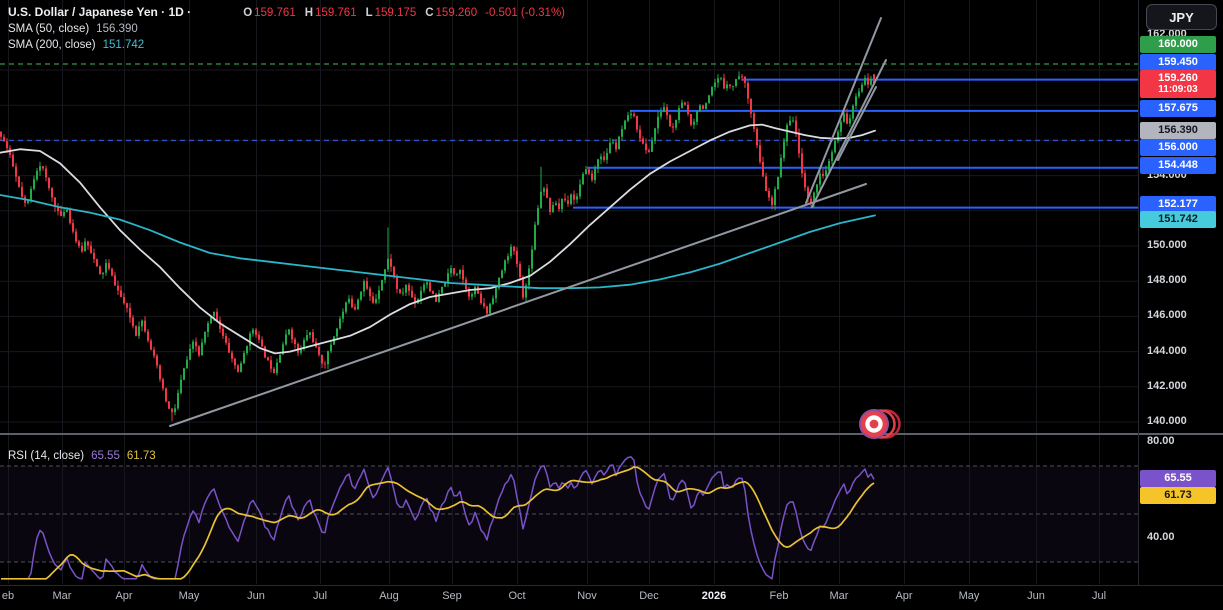 The height and width of the screenshot is (610, 1223). Describe the element at coordinates (1178, 219) in the screenshot. I see `sma200-price-label: 151.742` at that location.